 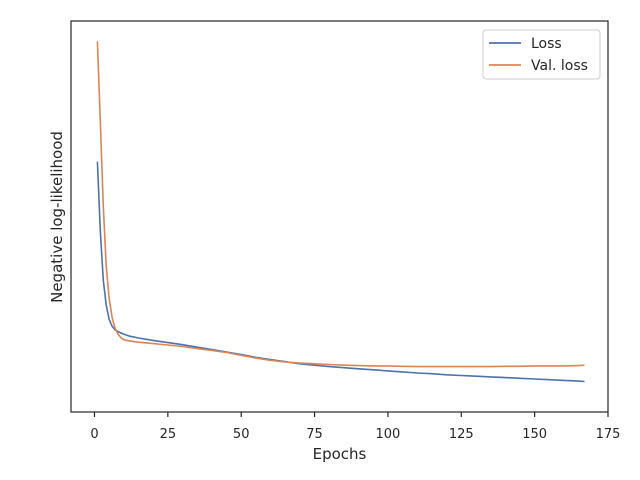 I want to click on x-tick-label: 75, so click(x=314, y=434).